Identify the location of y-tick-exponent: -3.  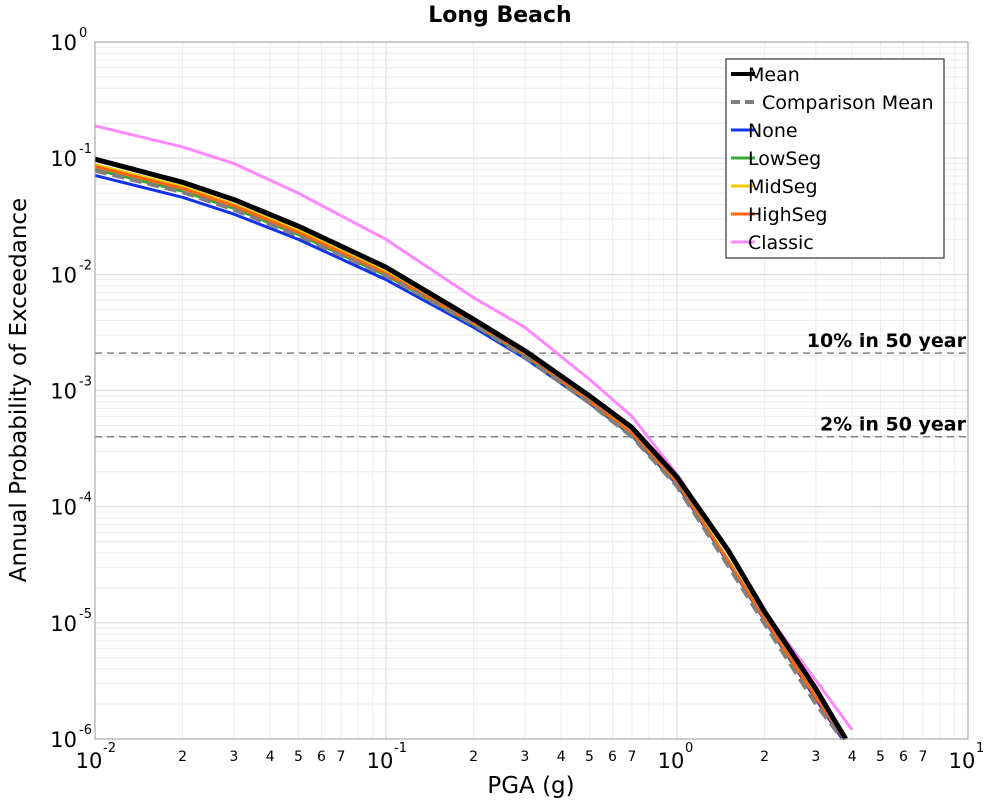
(85, 382).